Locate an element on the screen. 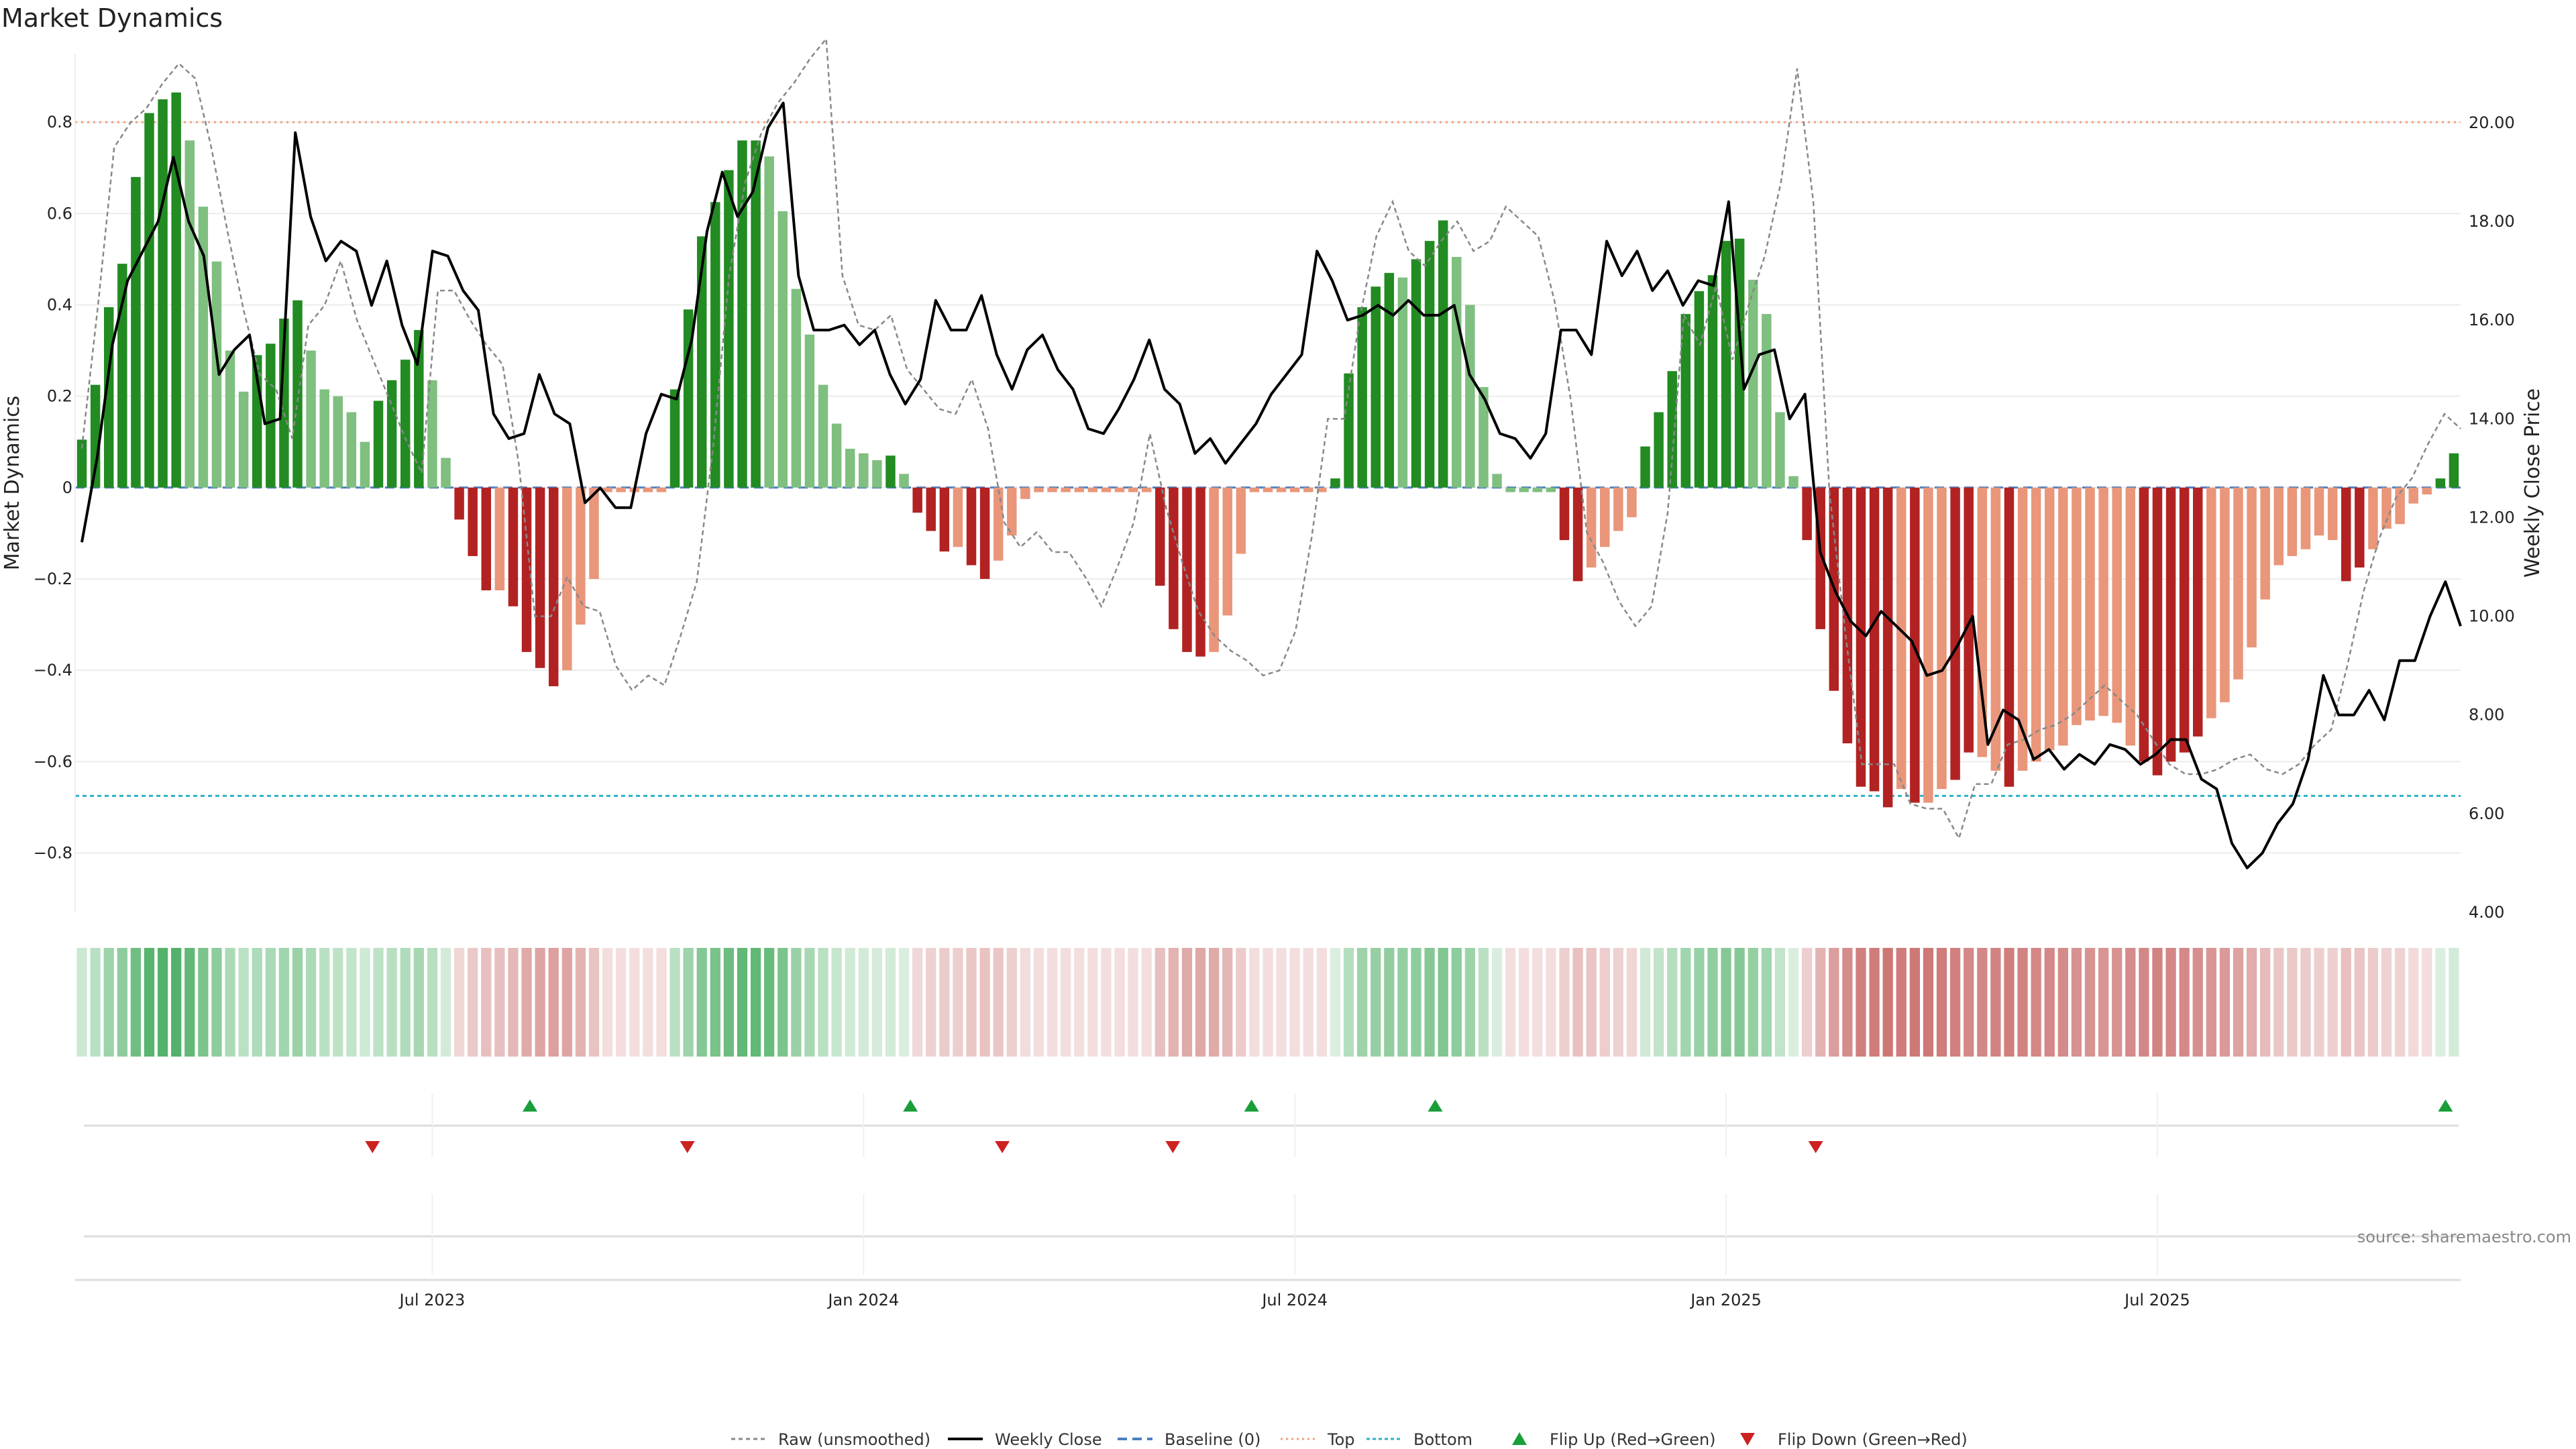 The height and width of the screenshot is (1449, 2576). y-tick-label: 0.2 is located at coordinates (59, 396).